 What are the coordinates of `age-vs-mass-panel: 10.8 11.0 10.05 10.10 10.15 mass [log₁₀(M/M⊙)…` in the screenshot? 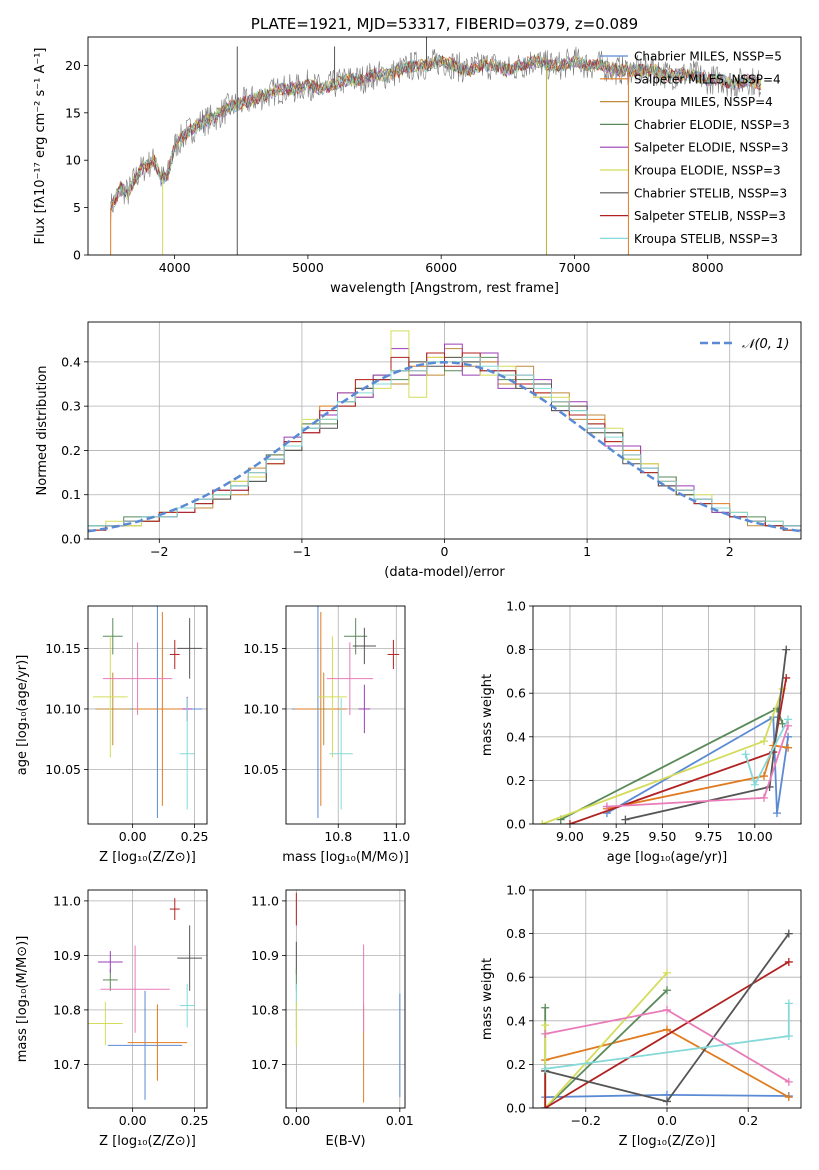 It's located at (326, 735).